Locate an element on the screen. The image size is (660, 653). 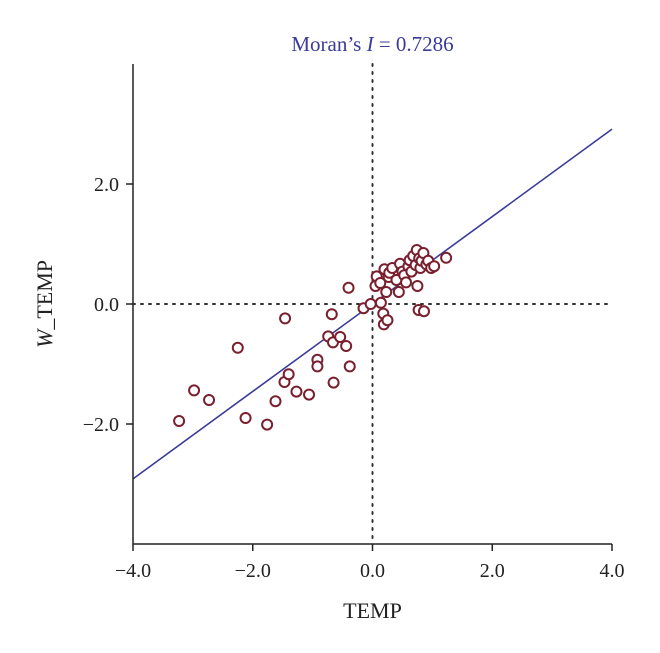
x-tick-label: 4.0 is located at coordinates (612, 571).